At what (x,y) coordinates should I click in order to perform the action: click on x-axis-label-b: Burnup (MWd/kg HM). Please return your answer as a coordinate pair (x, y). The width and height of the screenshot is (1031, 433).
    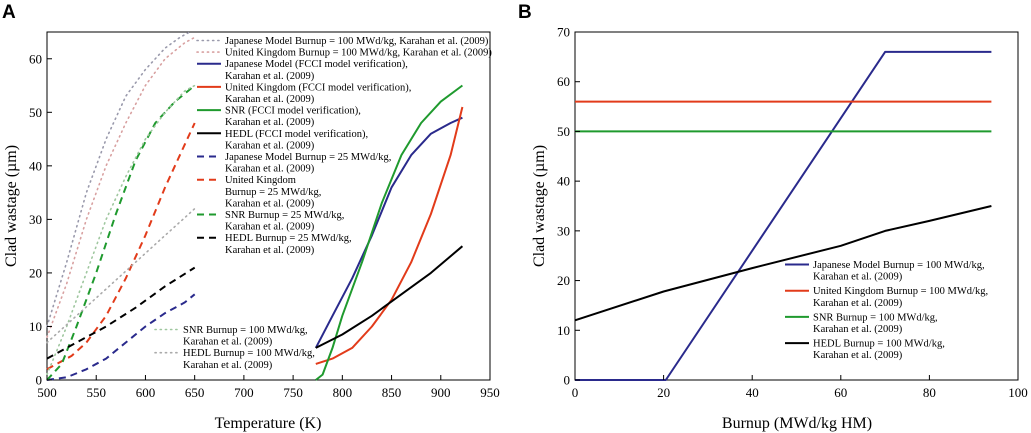
    Looking at the image, I should click on (797, 423).